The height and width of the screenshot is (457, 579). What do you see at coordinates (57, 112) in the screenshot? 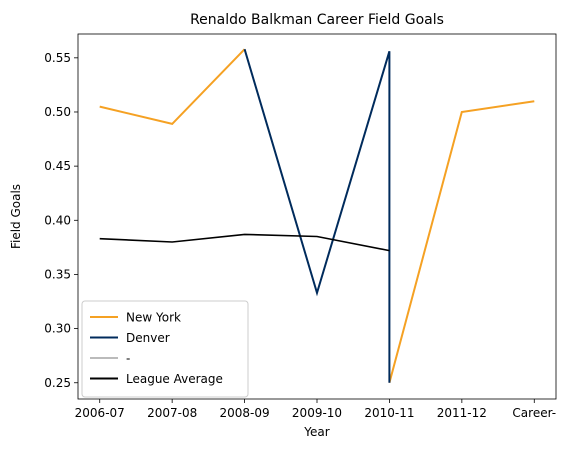
I see `y-tick-label: 0.50` at bounding box center [57, 112].